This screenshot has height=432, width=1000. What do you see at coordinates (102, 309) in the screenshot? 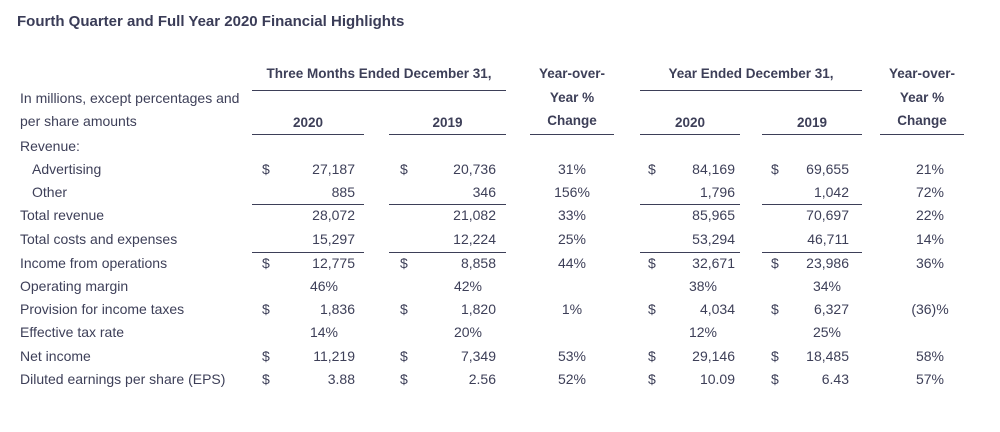
I see `row-label: Provision for income taxes` at bounding box center [102, 309].